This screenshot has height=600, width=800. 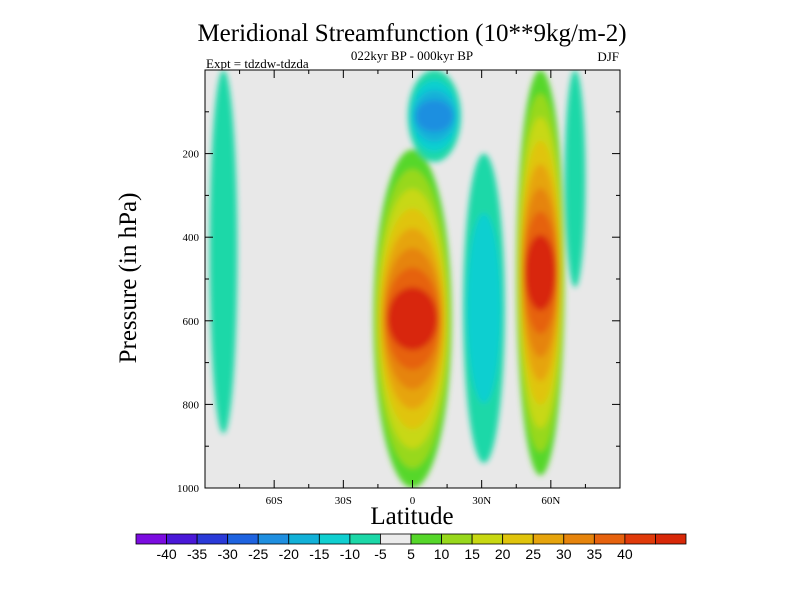 What do you see at coordinates (289, 554) in the screenshot?
I see `colorbar-label: -20` at bounding box center [289, 554].